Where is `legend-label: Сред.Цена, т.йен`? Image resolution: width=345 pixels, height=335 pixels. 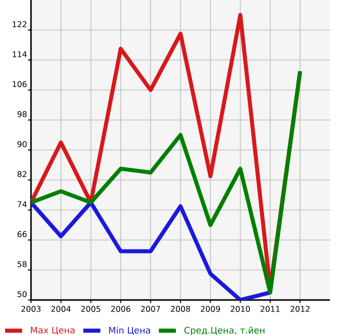 legend-label: Сред.Цена, т.йен is located at coordinates (224, 330).